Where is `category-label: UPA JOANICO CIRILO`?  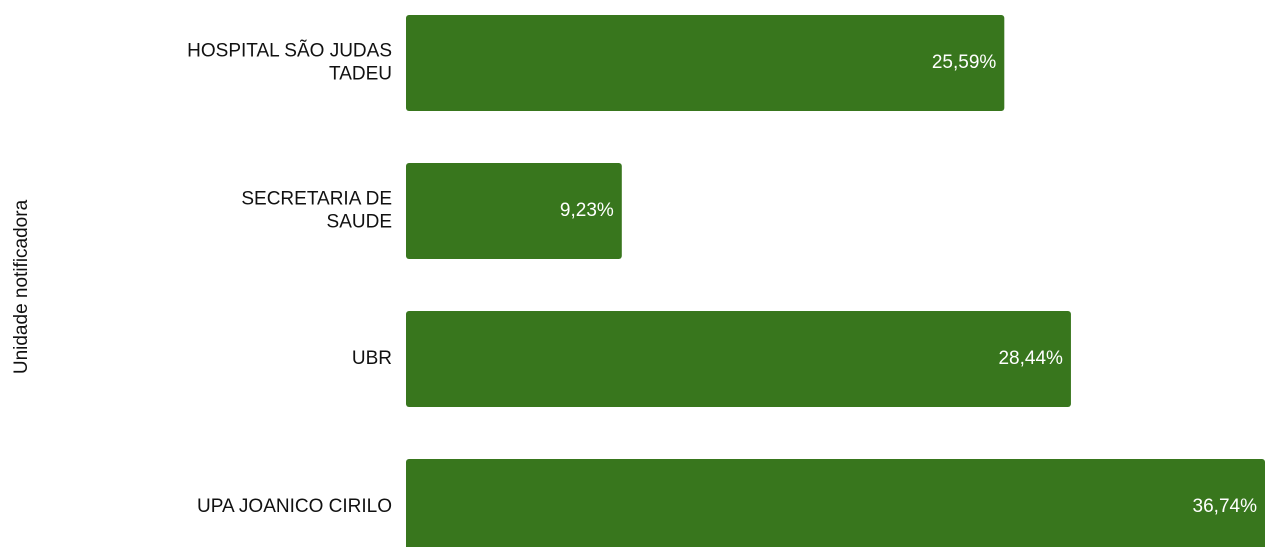
category-label: UPA JOANICO CIRILO is located at coordinates (294, 506).